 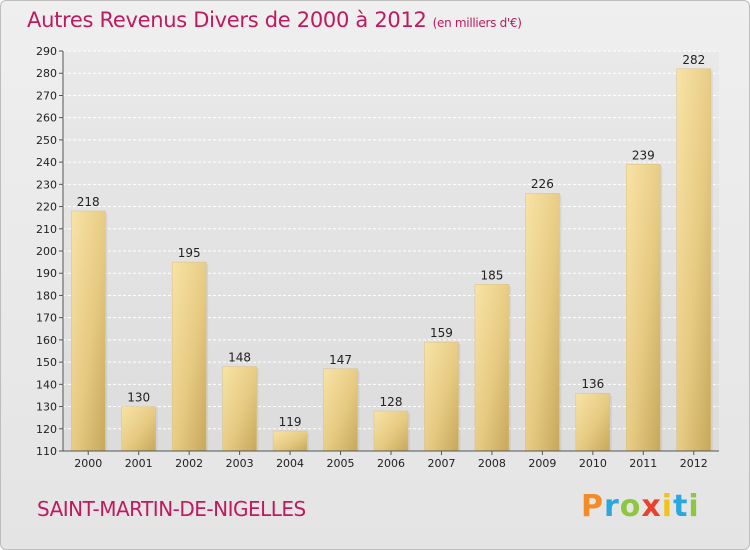 What do you see at coordinates (592, 506) in the screenshot?
I see `logo-letter: P` at bounding box center [592, 506].